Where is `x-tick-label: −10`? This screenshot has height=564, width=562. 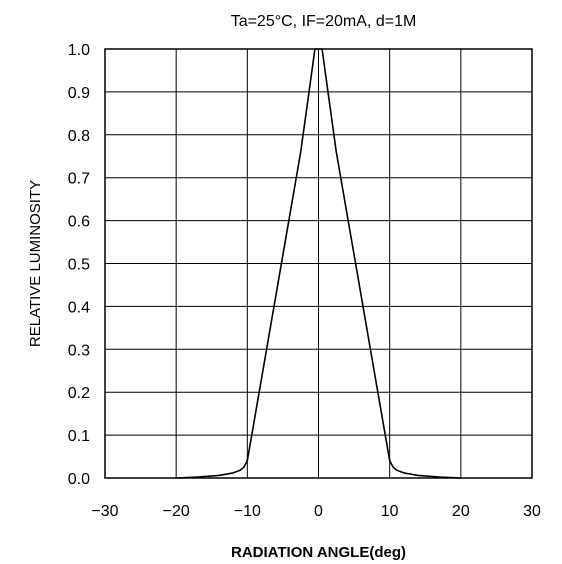 x-tick-label: −10 is located at coordinates (247, 511).